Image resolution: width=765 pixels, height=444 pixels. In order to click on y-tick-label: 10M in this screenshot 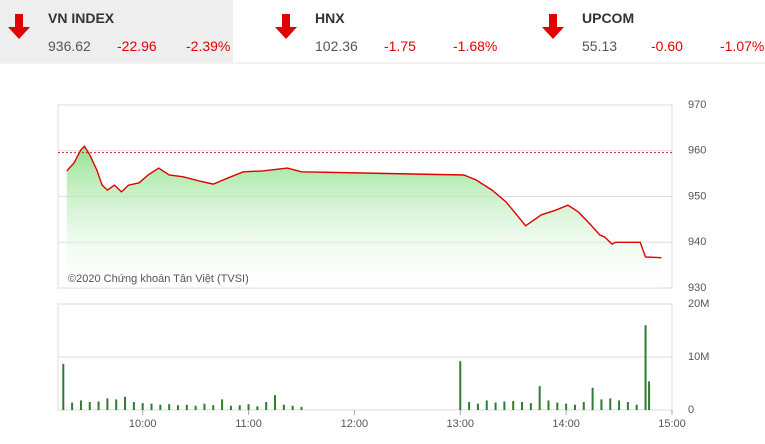, I will do `click(698, 357)`.